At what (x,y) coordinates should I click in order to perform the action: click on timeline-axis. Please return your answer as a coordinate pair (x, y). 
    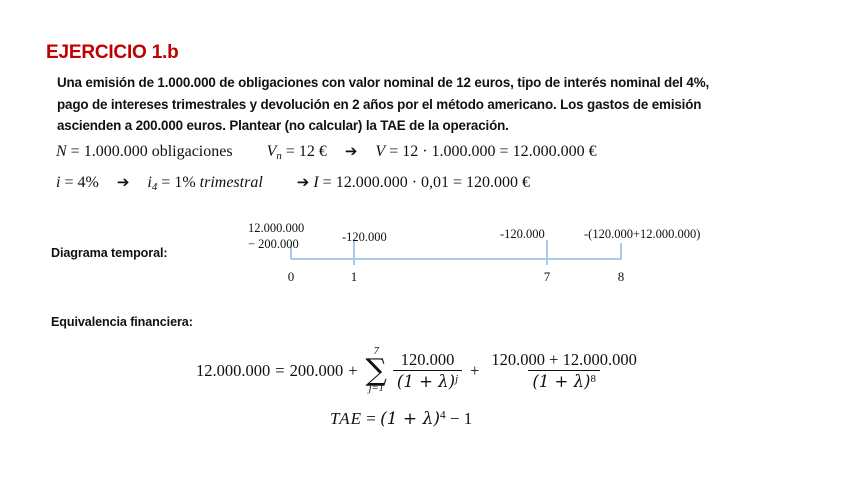
    Looking at the image, I should click on (456, 259).